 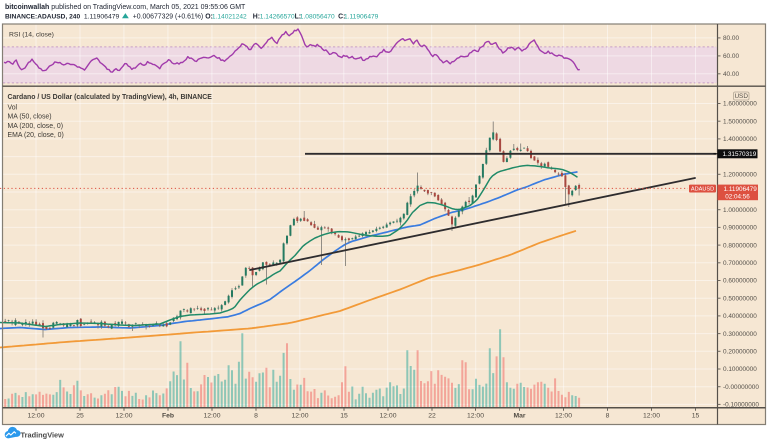 What do you see at coordinates (317, 17) in the screenshot?
I see `svg-text: 1.08056470` at bounding box center [317, 17].